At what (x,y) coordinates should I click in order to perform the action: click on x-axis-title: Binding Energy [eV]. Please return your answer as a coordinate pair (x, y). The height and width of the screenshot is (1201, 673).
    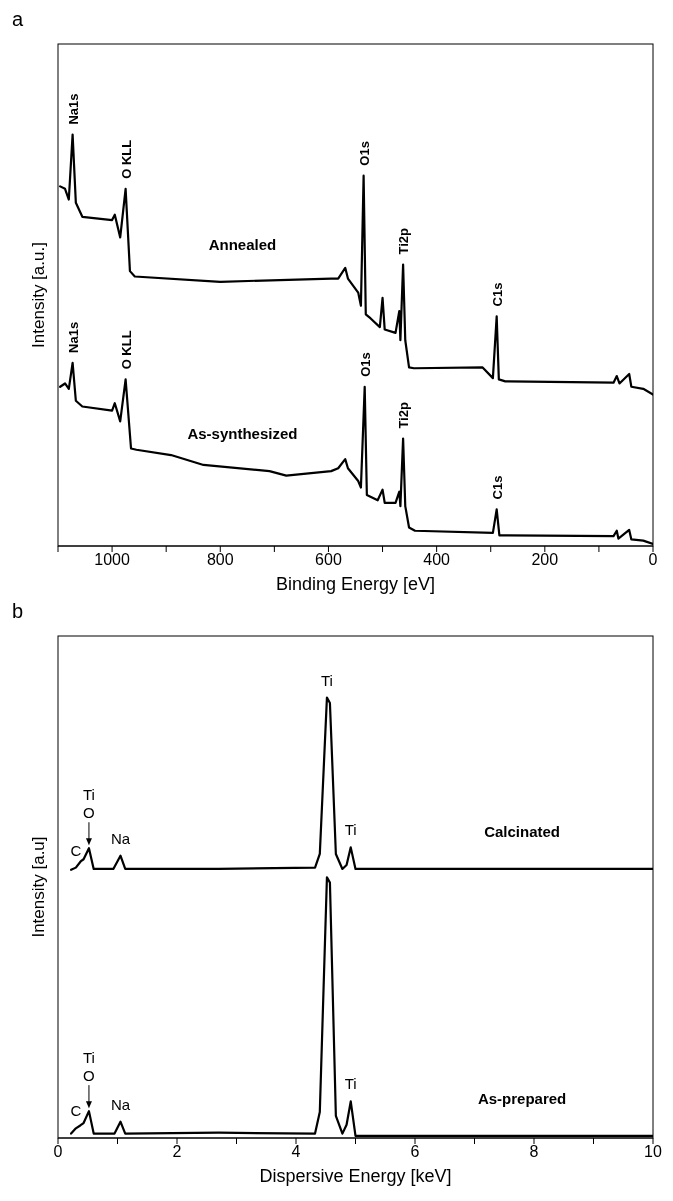
    Looking at the image, I should click on (355, 584).